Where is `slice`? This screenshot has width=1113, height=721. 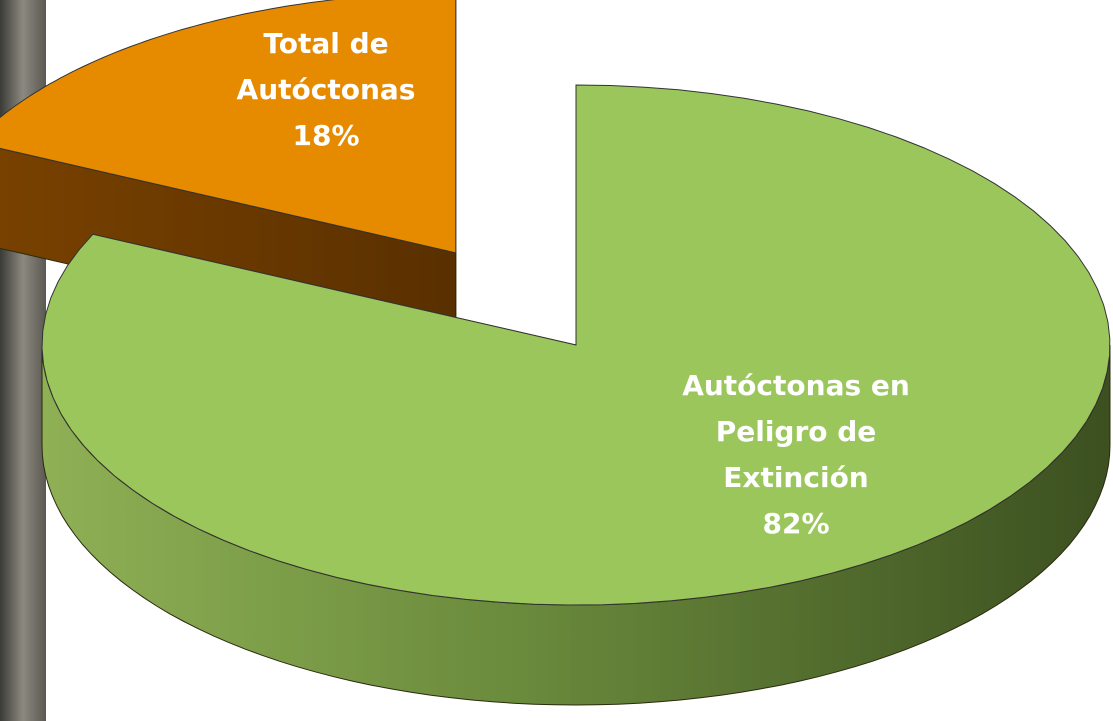 slice is located at coordinates (228, 127).